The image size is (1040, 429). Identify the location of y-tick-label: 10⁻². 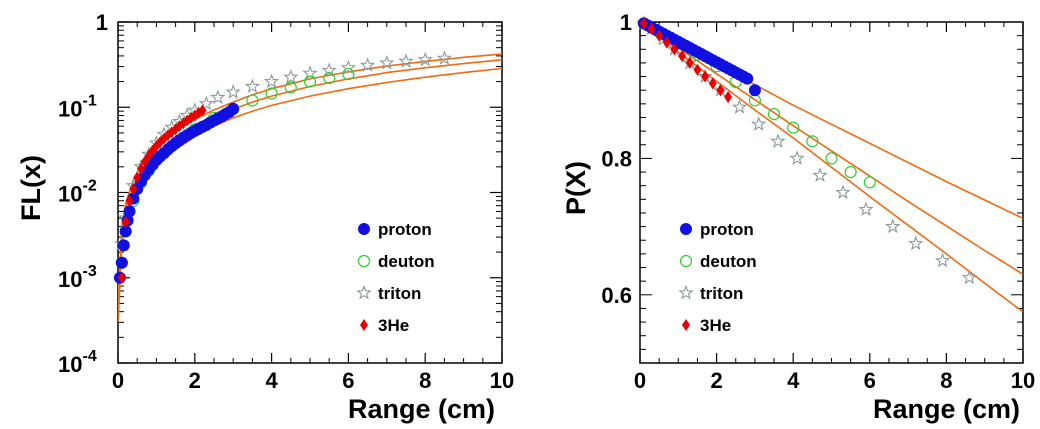
(77, 192).